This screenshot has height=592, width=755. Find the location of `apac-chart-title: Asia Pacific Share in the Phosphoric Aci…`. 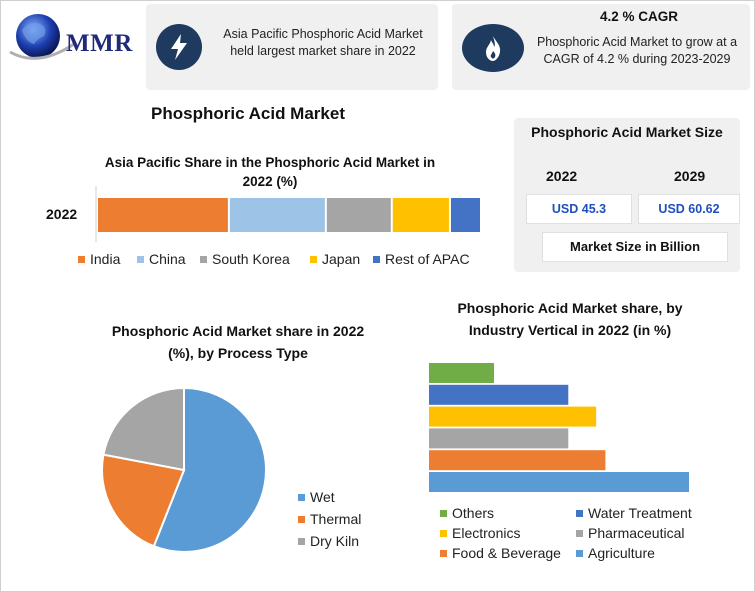

apac-chart-title: Asia Pacific Share in the Phosphoric Aci… is located at coordinates (270, 172).